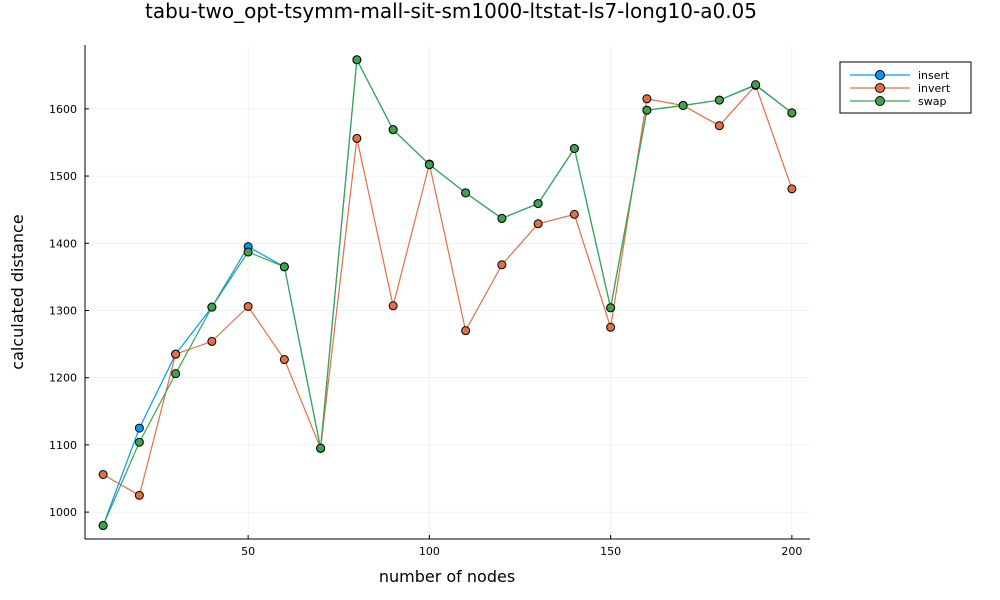 This screenshot has height=600, width=1000. Describe the element at coordinates (898, 101) in the screenshot. I see `legend-item-swap: swap` at that location.